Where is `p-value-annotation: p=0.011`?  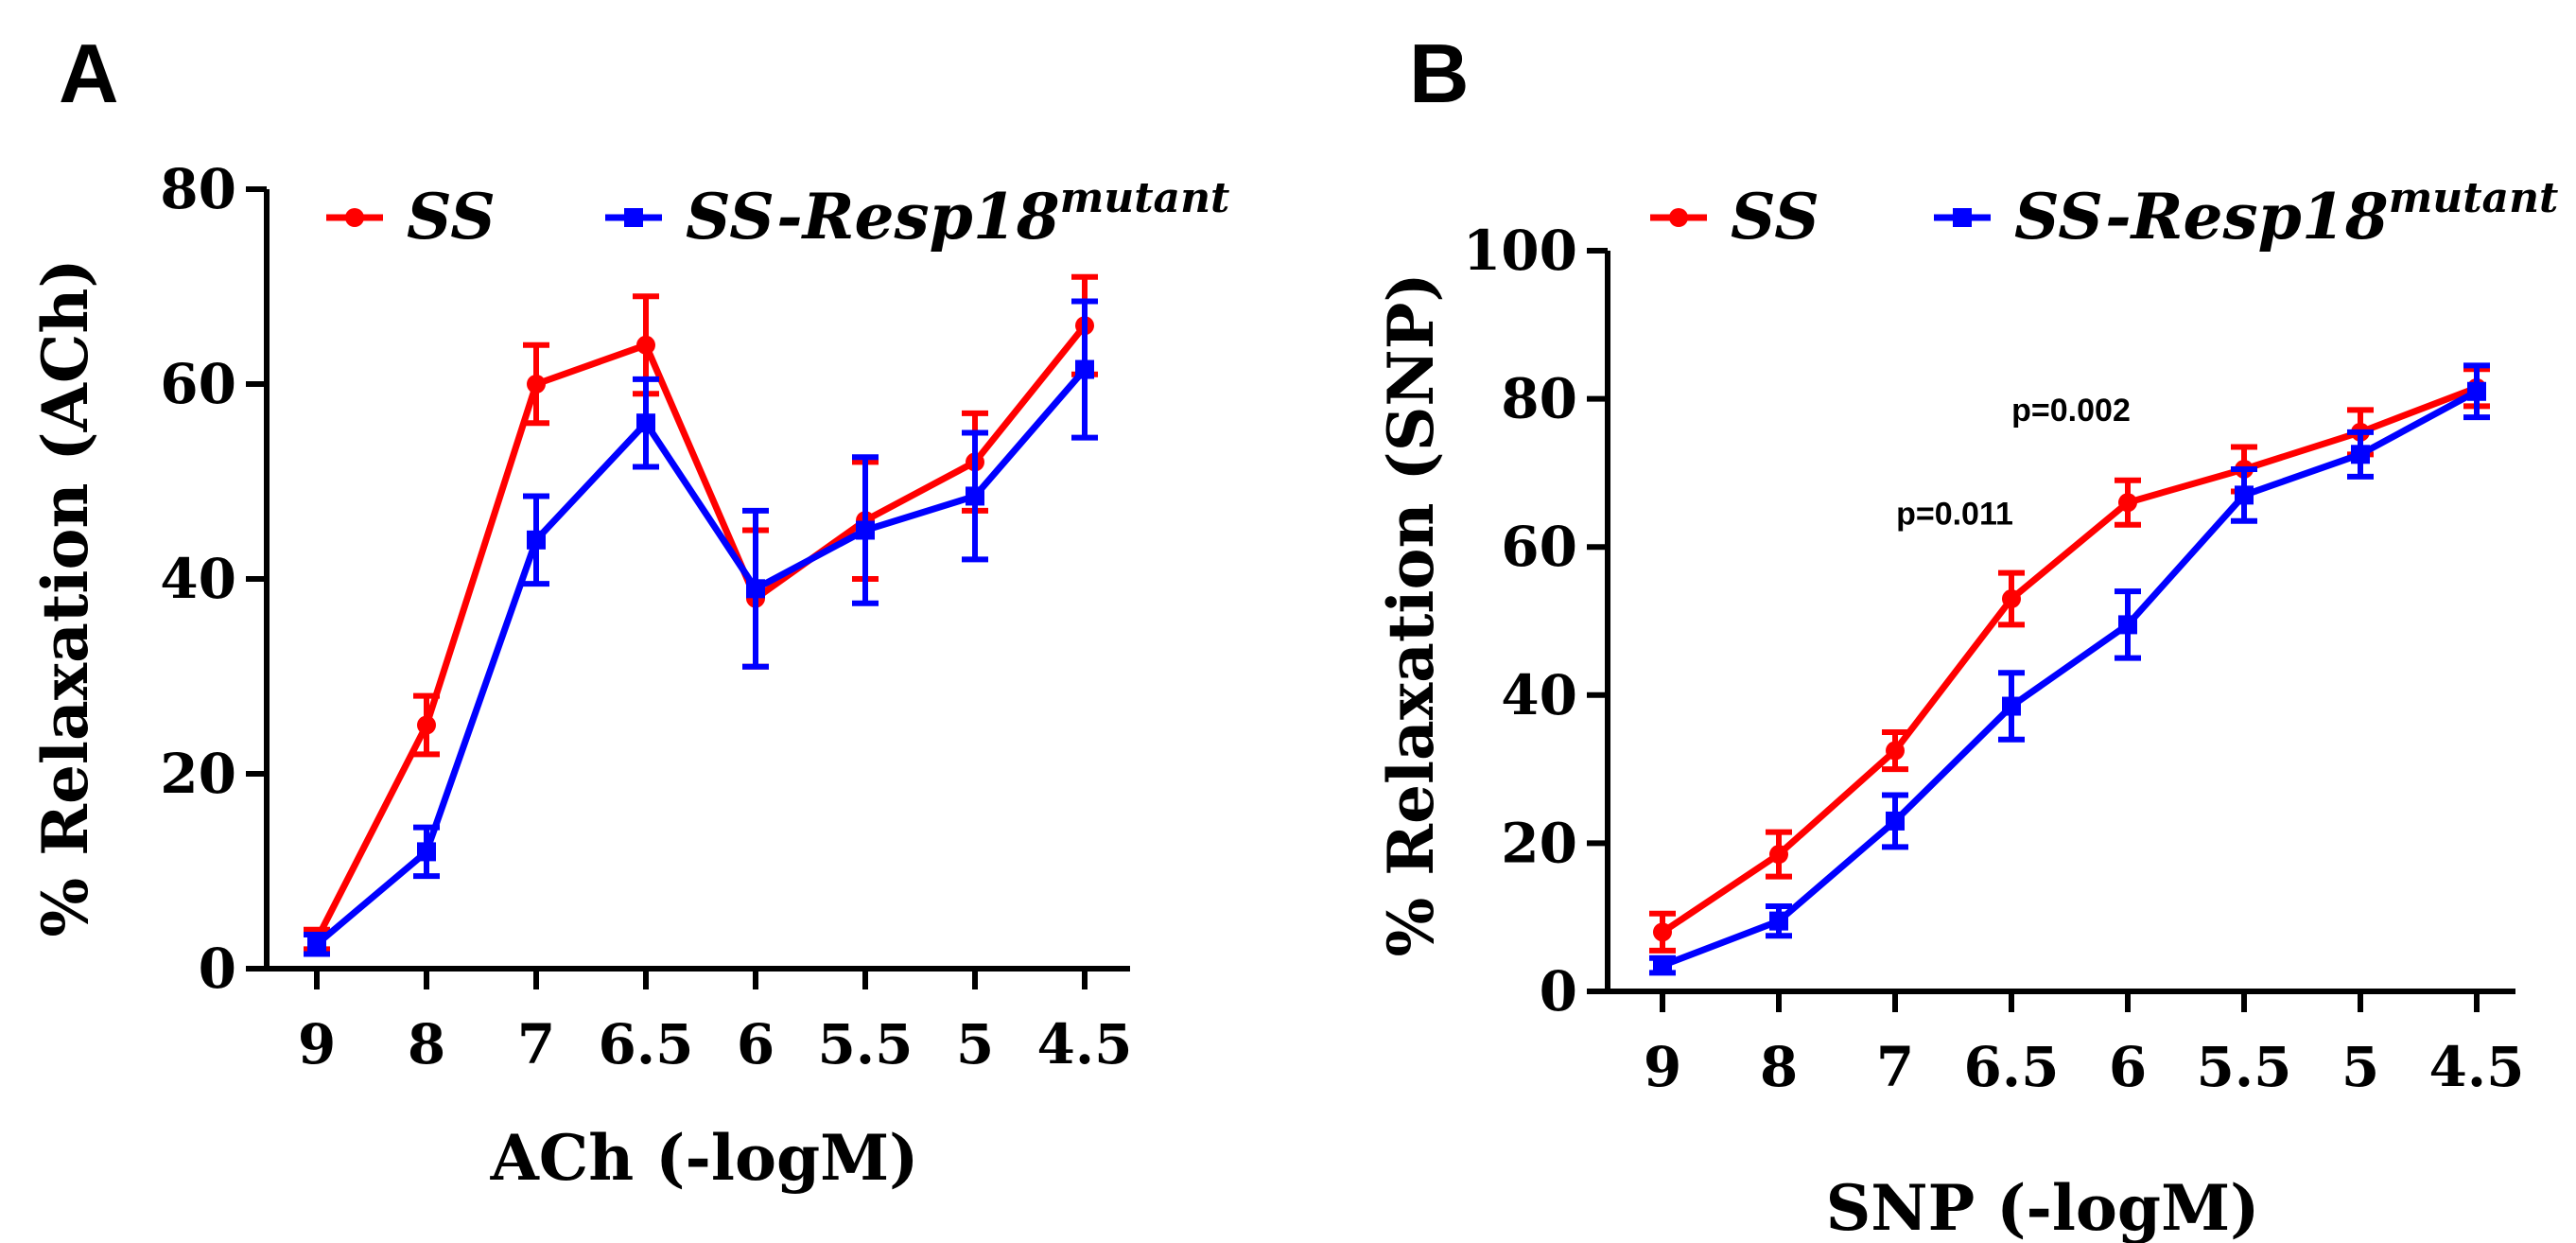 p-value-annotation: p=0.011 is located at coordinates (1954, 515).